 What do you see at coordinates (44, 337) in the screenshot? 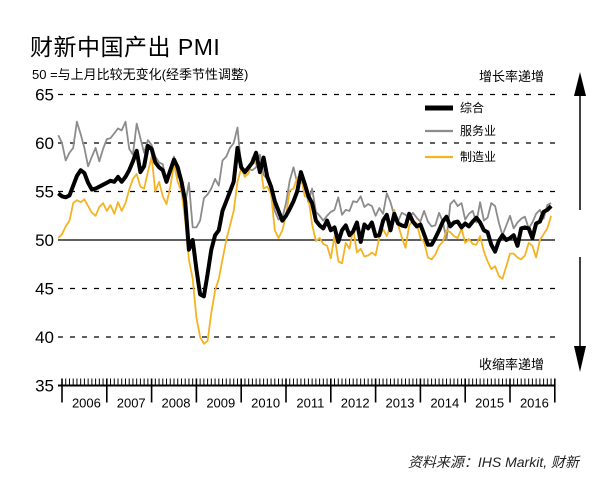
I see `y-tick-label: 40` at bounding box center [44, 337].